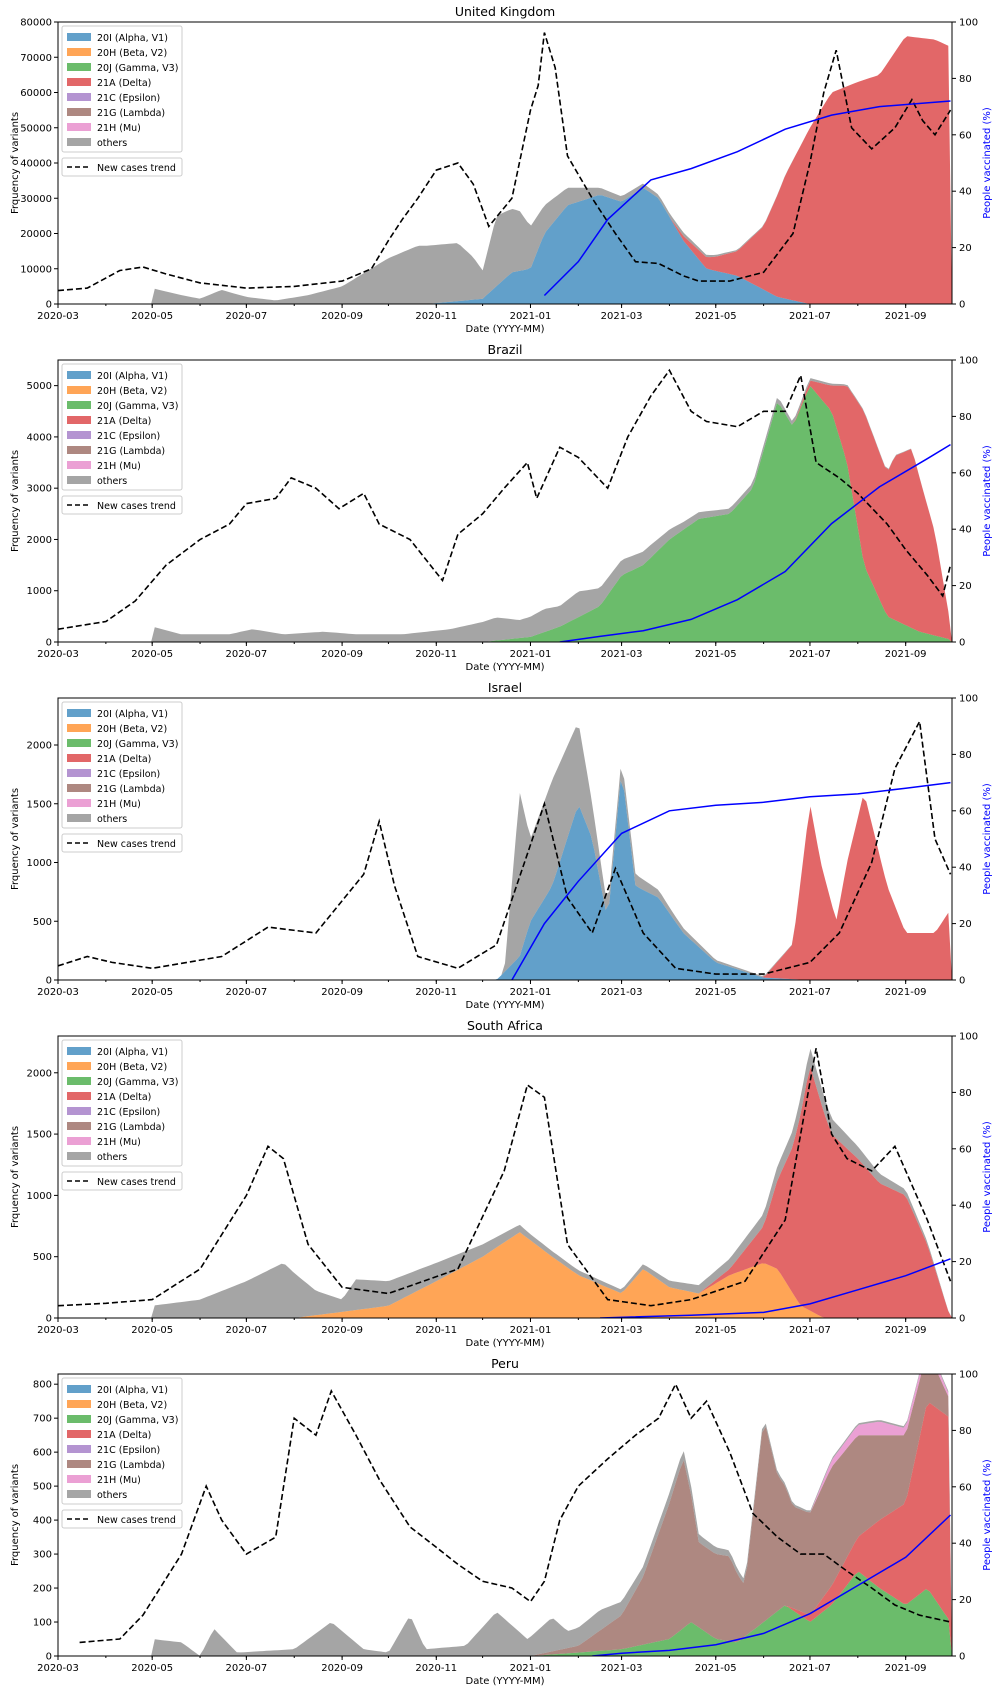 The height and width of the screenshot is (1692, 1000). What do you see at coordinates (716, 316) in the screenshot?
I see `x-tick-label: 2021-05` at bounding box center [716, 316].